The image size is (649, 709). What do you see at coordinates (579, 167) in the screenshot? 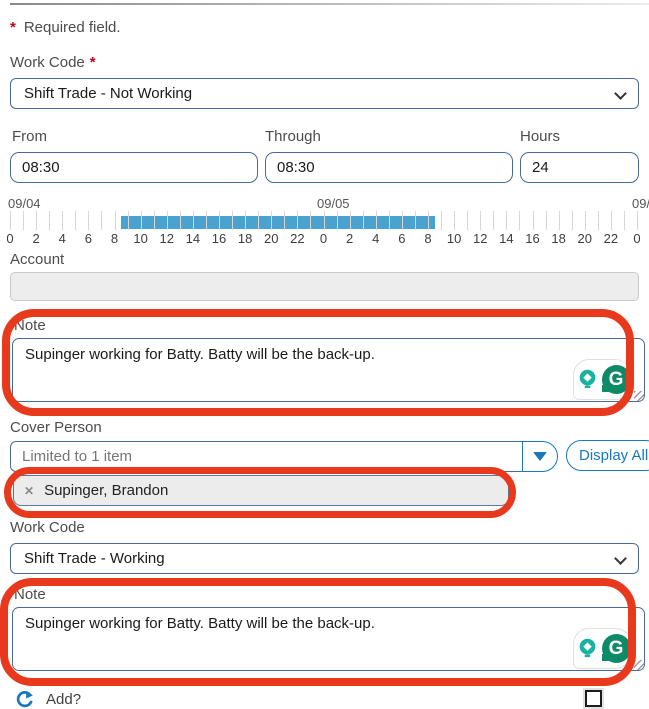
I see `hours-input` at bounding box center [579, 167].